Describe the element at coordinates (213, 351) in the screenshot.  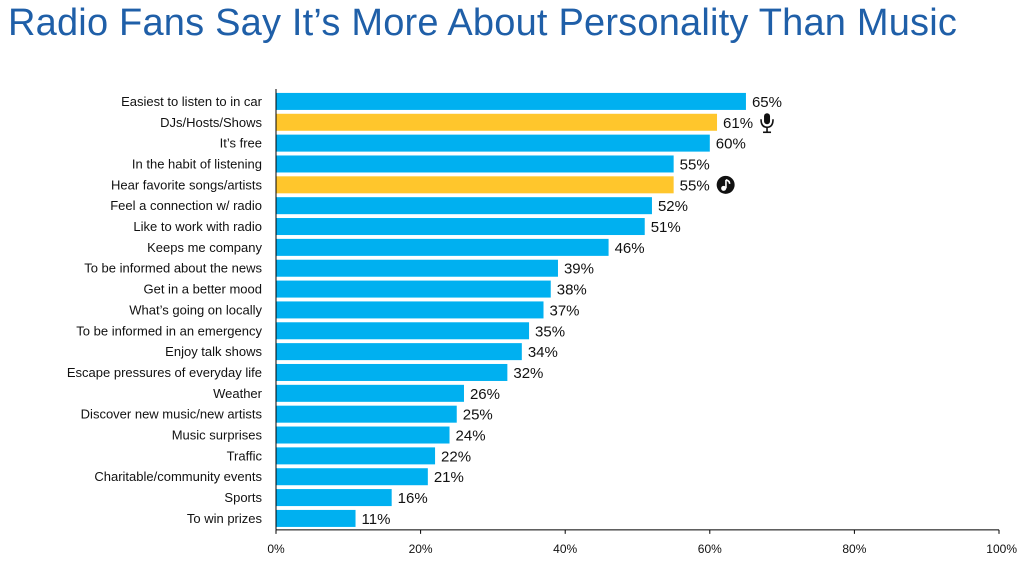
I see `category-label: Enjoy talk shows` at that location.